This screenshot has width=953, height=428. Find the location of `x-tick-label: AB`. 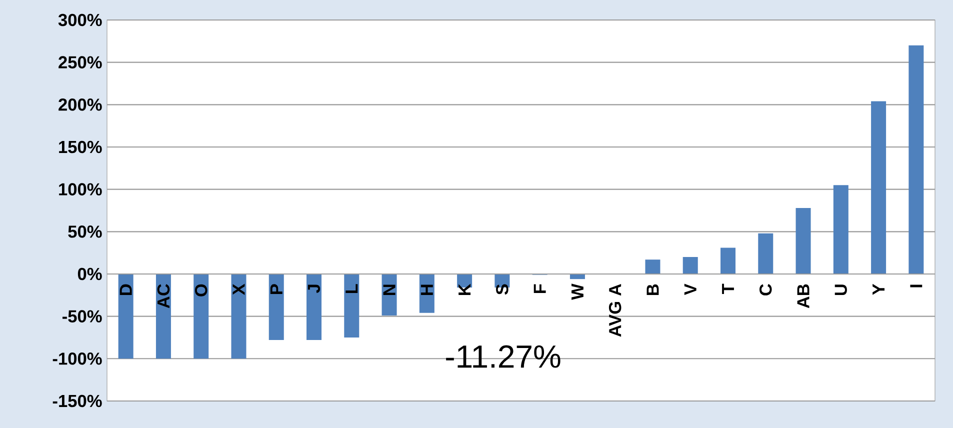

x-tick-label: AB is located at coordinates (803, 296).